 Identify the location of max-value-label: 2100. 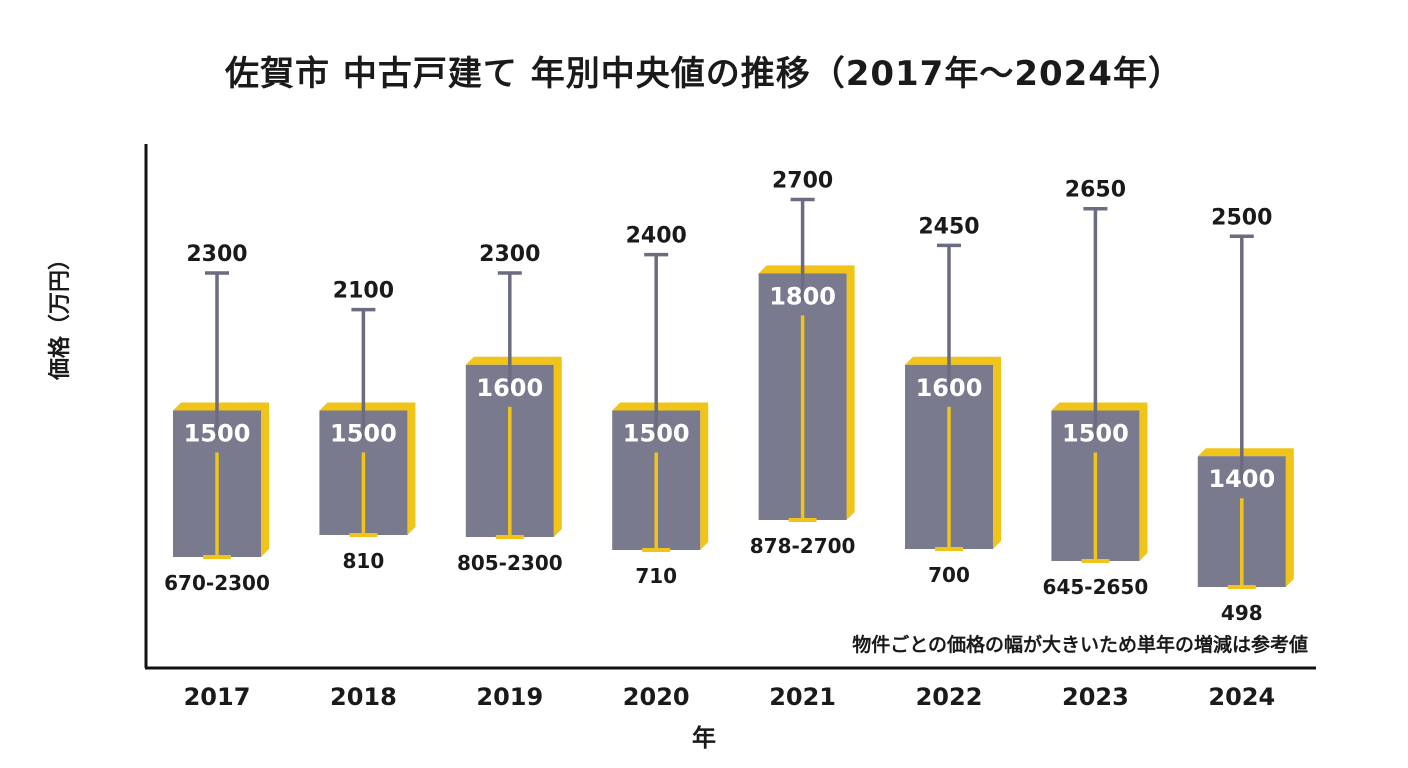
(363, 291).